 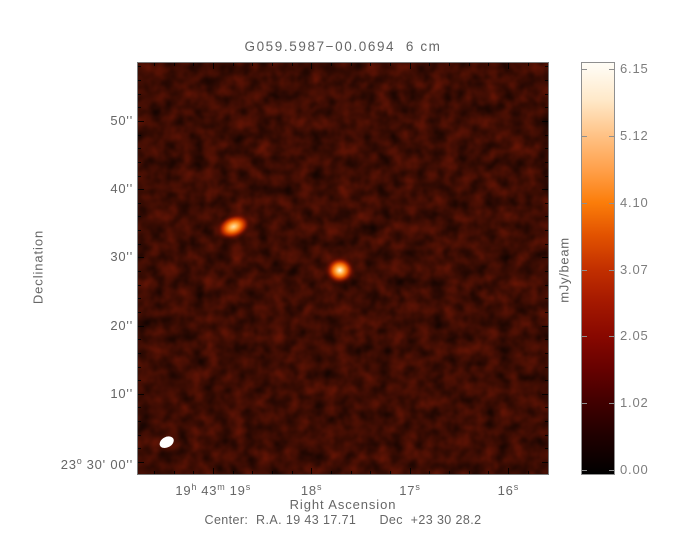 I want to click on colorbar-tick-label: 1.02, so click(x=634, y=403).